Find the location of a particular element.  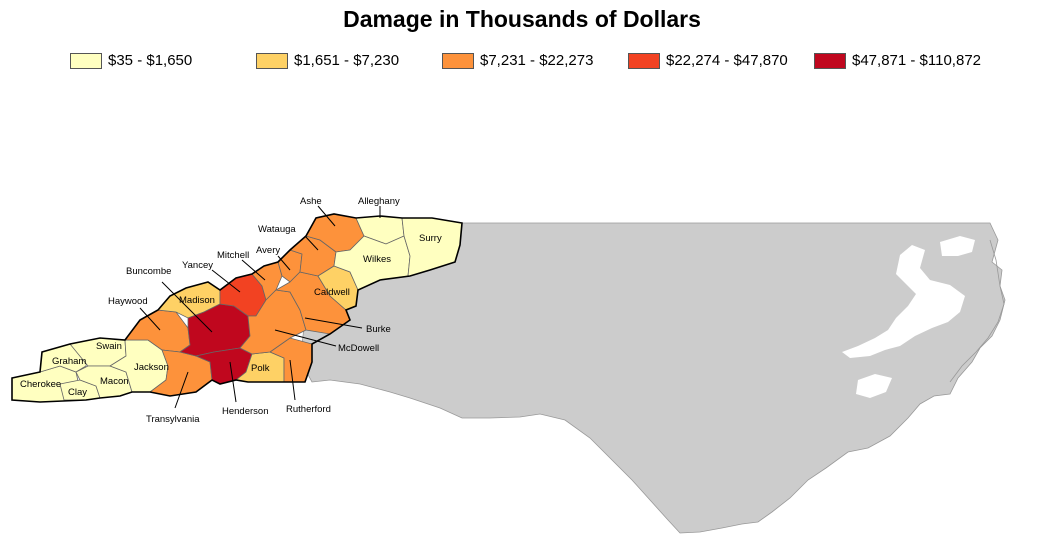

leader-buncombe is located at coordinates (187, 307).